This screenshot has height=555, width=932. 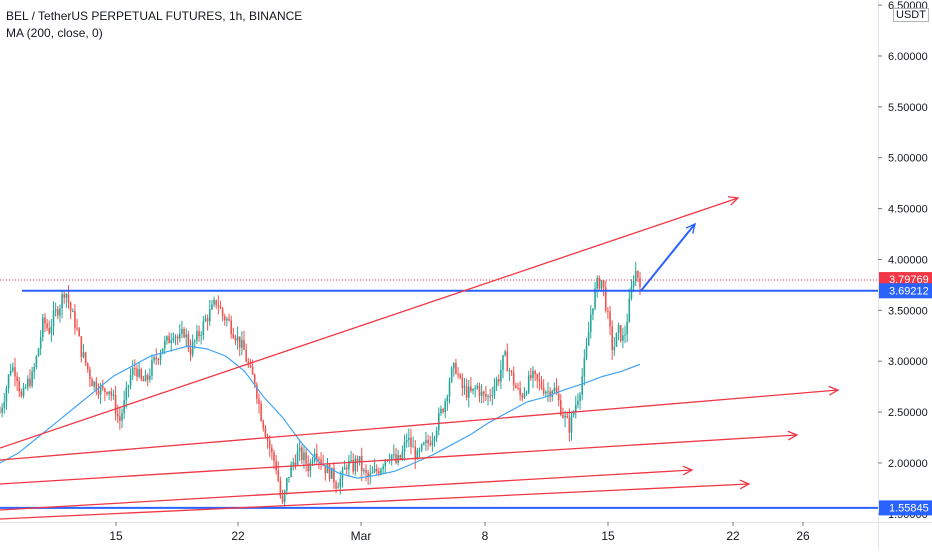 I want to click on indicator-label: MA (200, close, 0), so click(x=54, y=33).